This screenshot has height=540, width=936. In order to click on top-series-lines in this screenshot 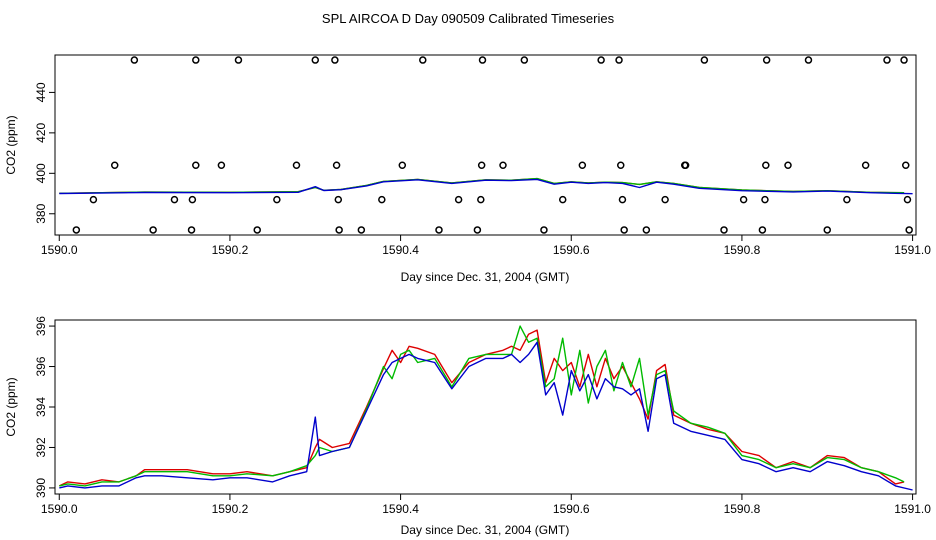, I will do `click(486, 186)`.